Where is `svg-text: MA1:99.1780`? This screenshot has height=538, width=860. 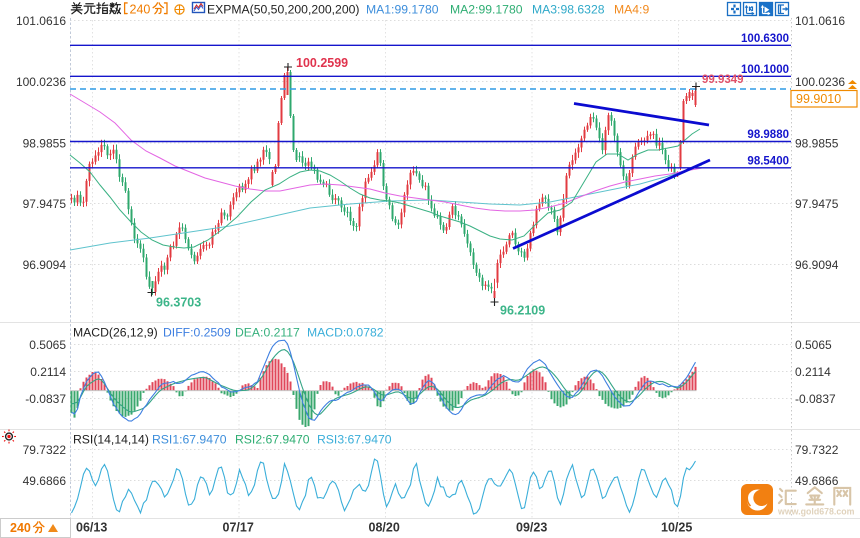
svg-text: MA1:99.1780 is located at coordinates (402, 10).